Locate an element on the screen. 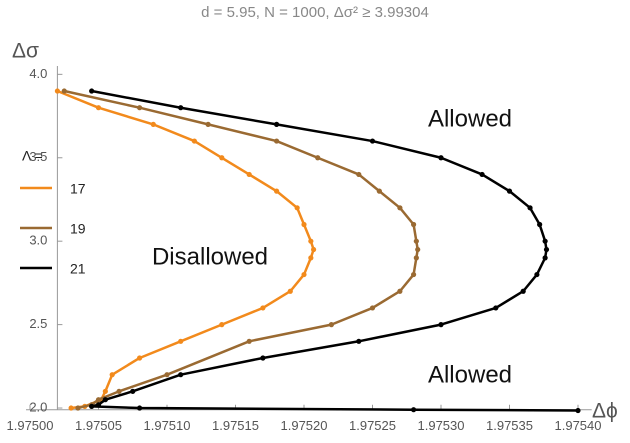 This screenshot has height=443, width=630. x-tick-label: 1.97540 is located at coordinates (578, 425).